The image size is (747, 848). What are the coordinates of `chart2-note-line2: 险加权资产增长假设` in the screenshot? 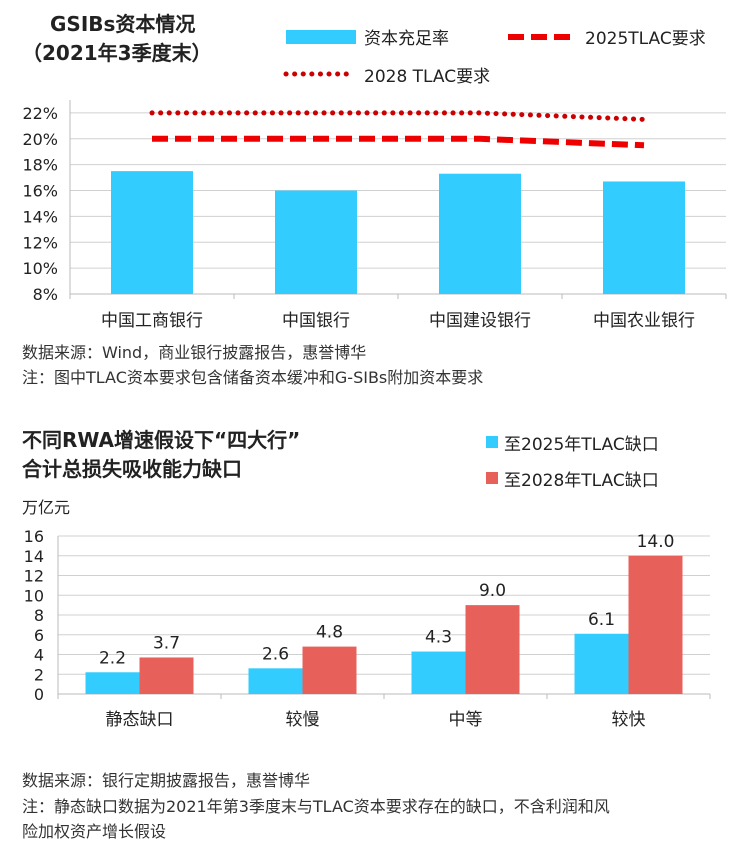 It's located at (94, 831).